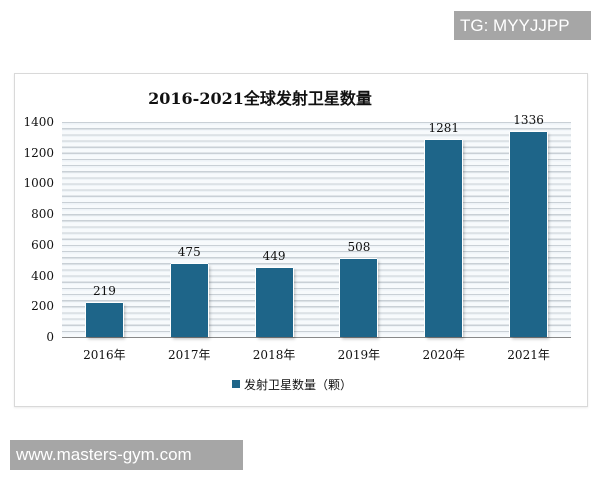 The height and width of the screenshot is (480, 600). What do you see at coordinates (236, 384) in the screenshot?
I see `legend-swatch-icon` at bounding box center [236, 384].